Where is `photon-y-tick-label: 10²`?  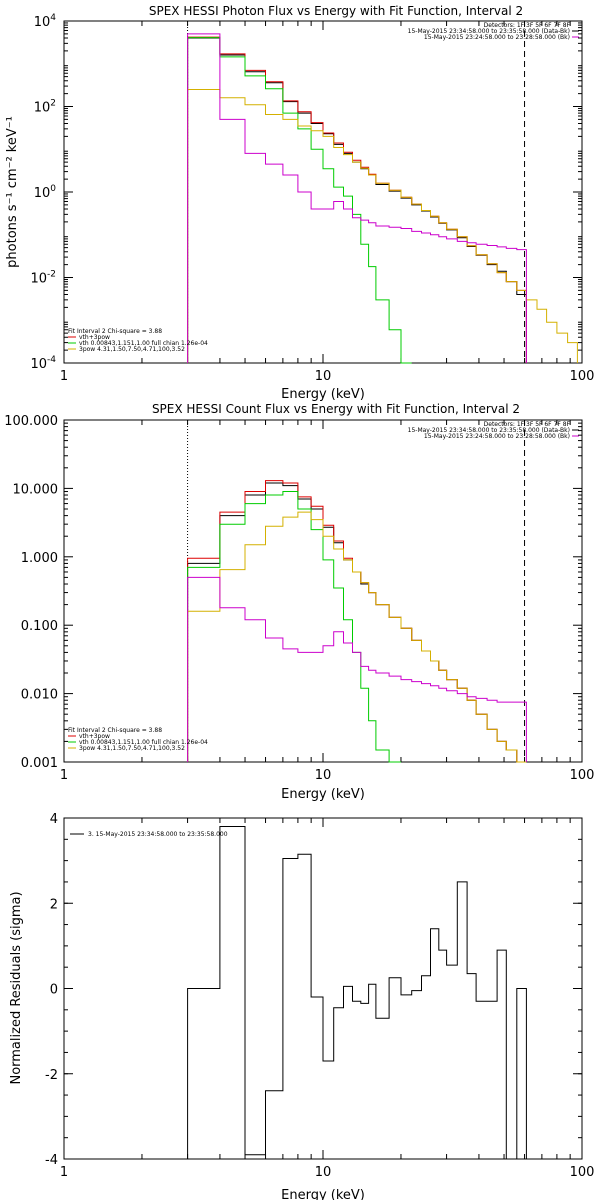 photon-y-tick-label: 10² is located at coordinates (45, 107).